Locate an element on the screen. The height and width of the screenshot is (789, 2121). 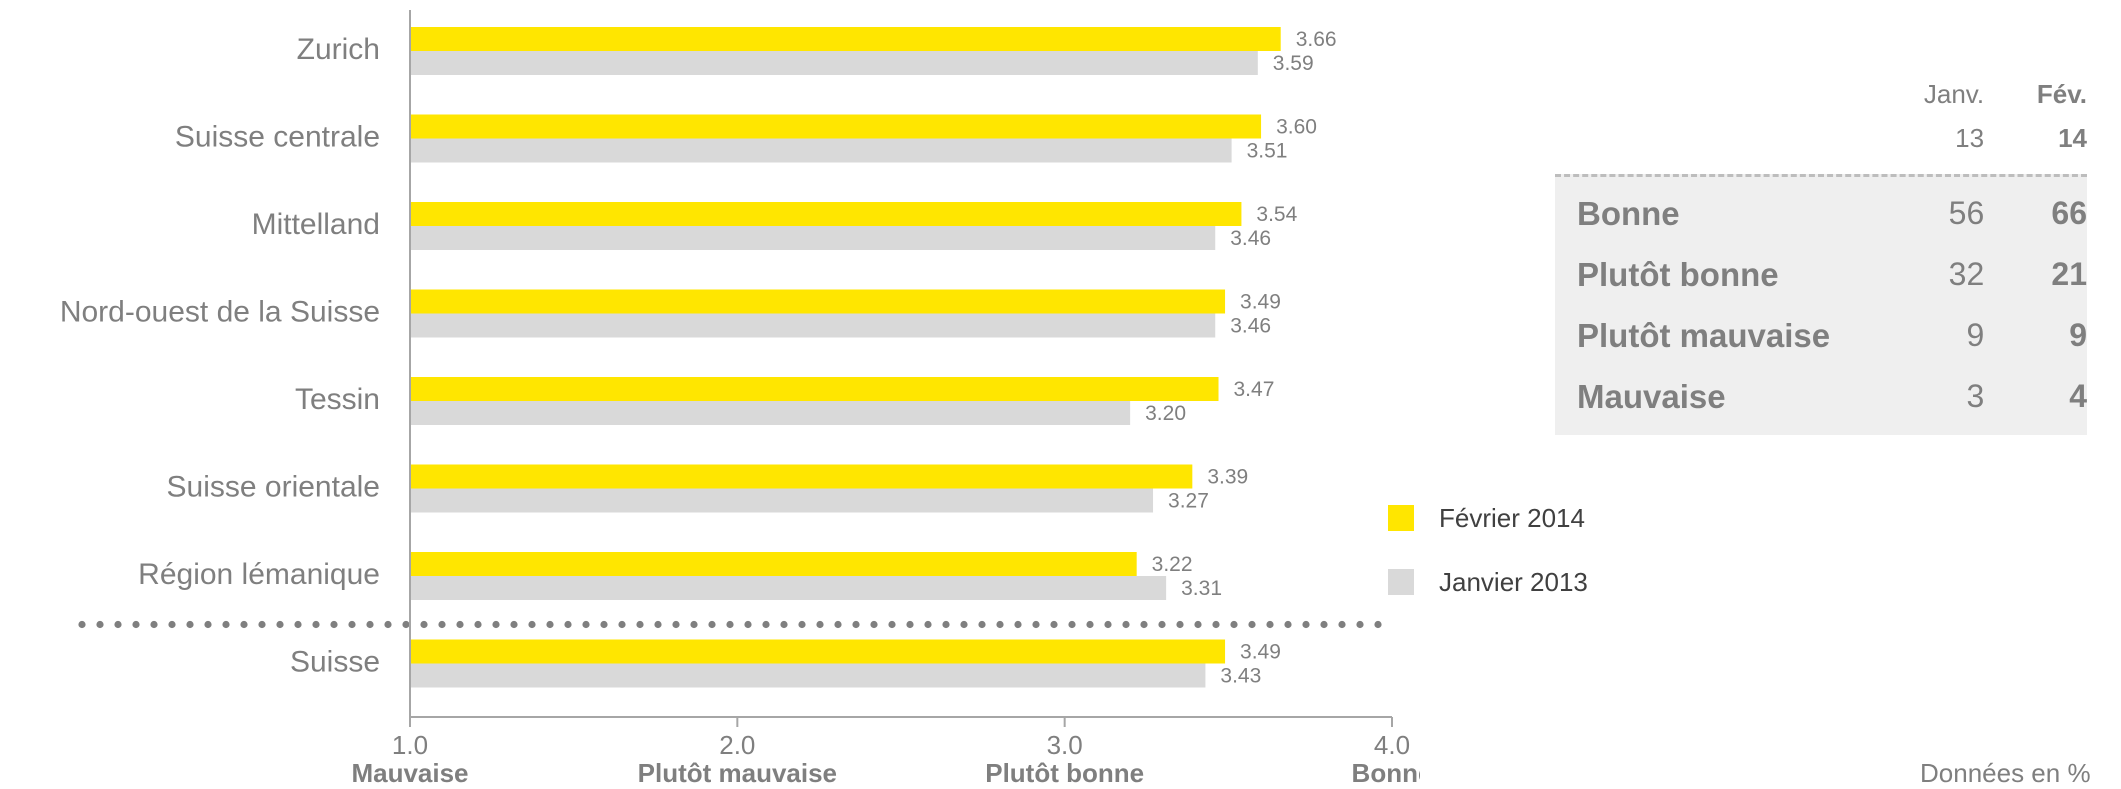
legend: Février 2014 Janvier 2013 is located at coordinates (1488, 567).